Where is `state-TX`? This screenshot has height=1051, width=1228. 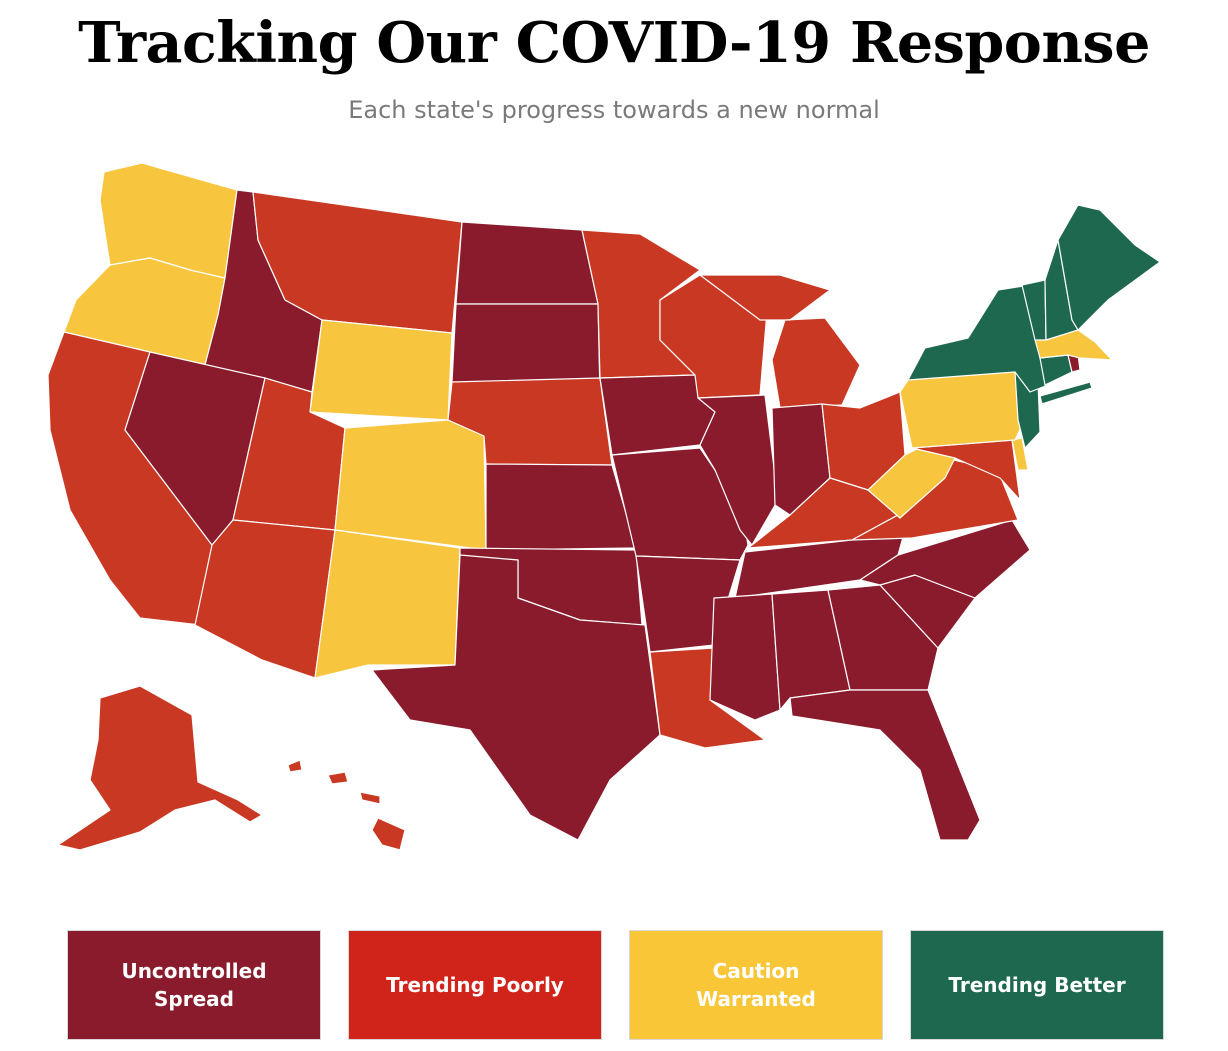
state-TX is located at coordinates (516, 697).